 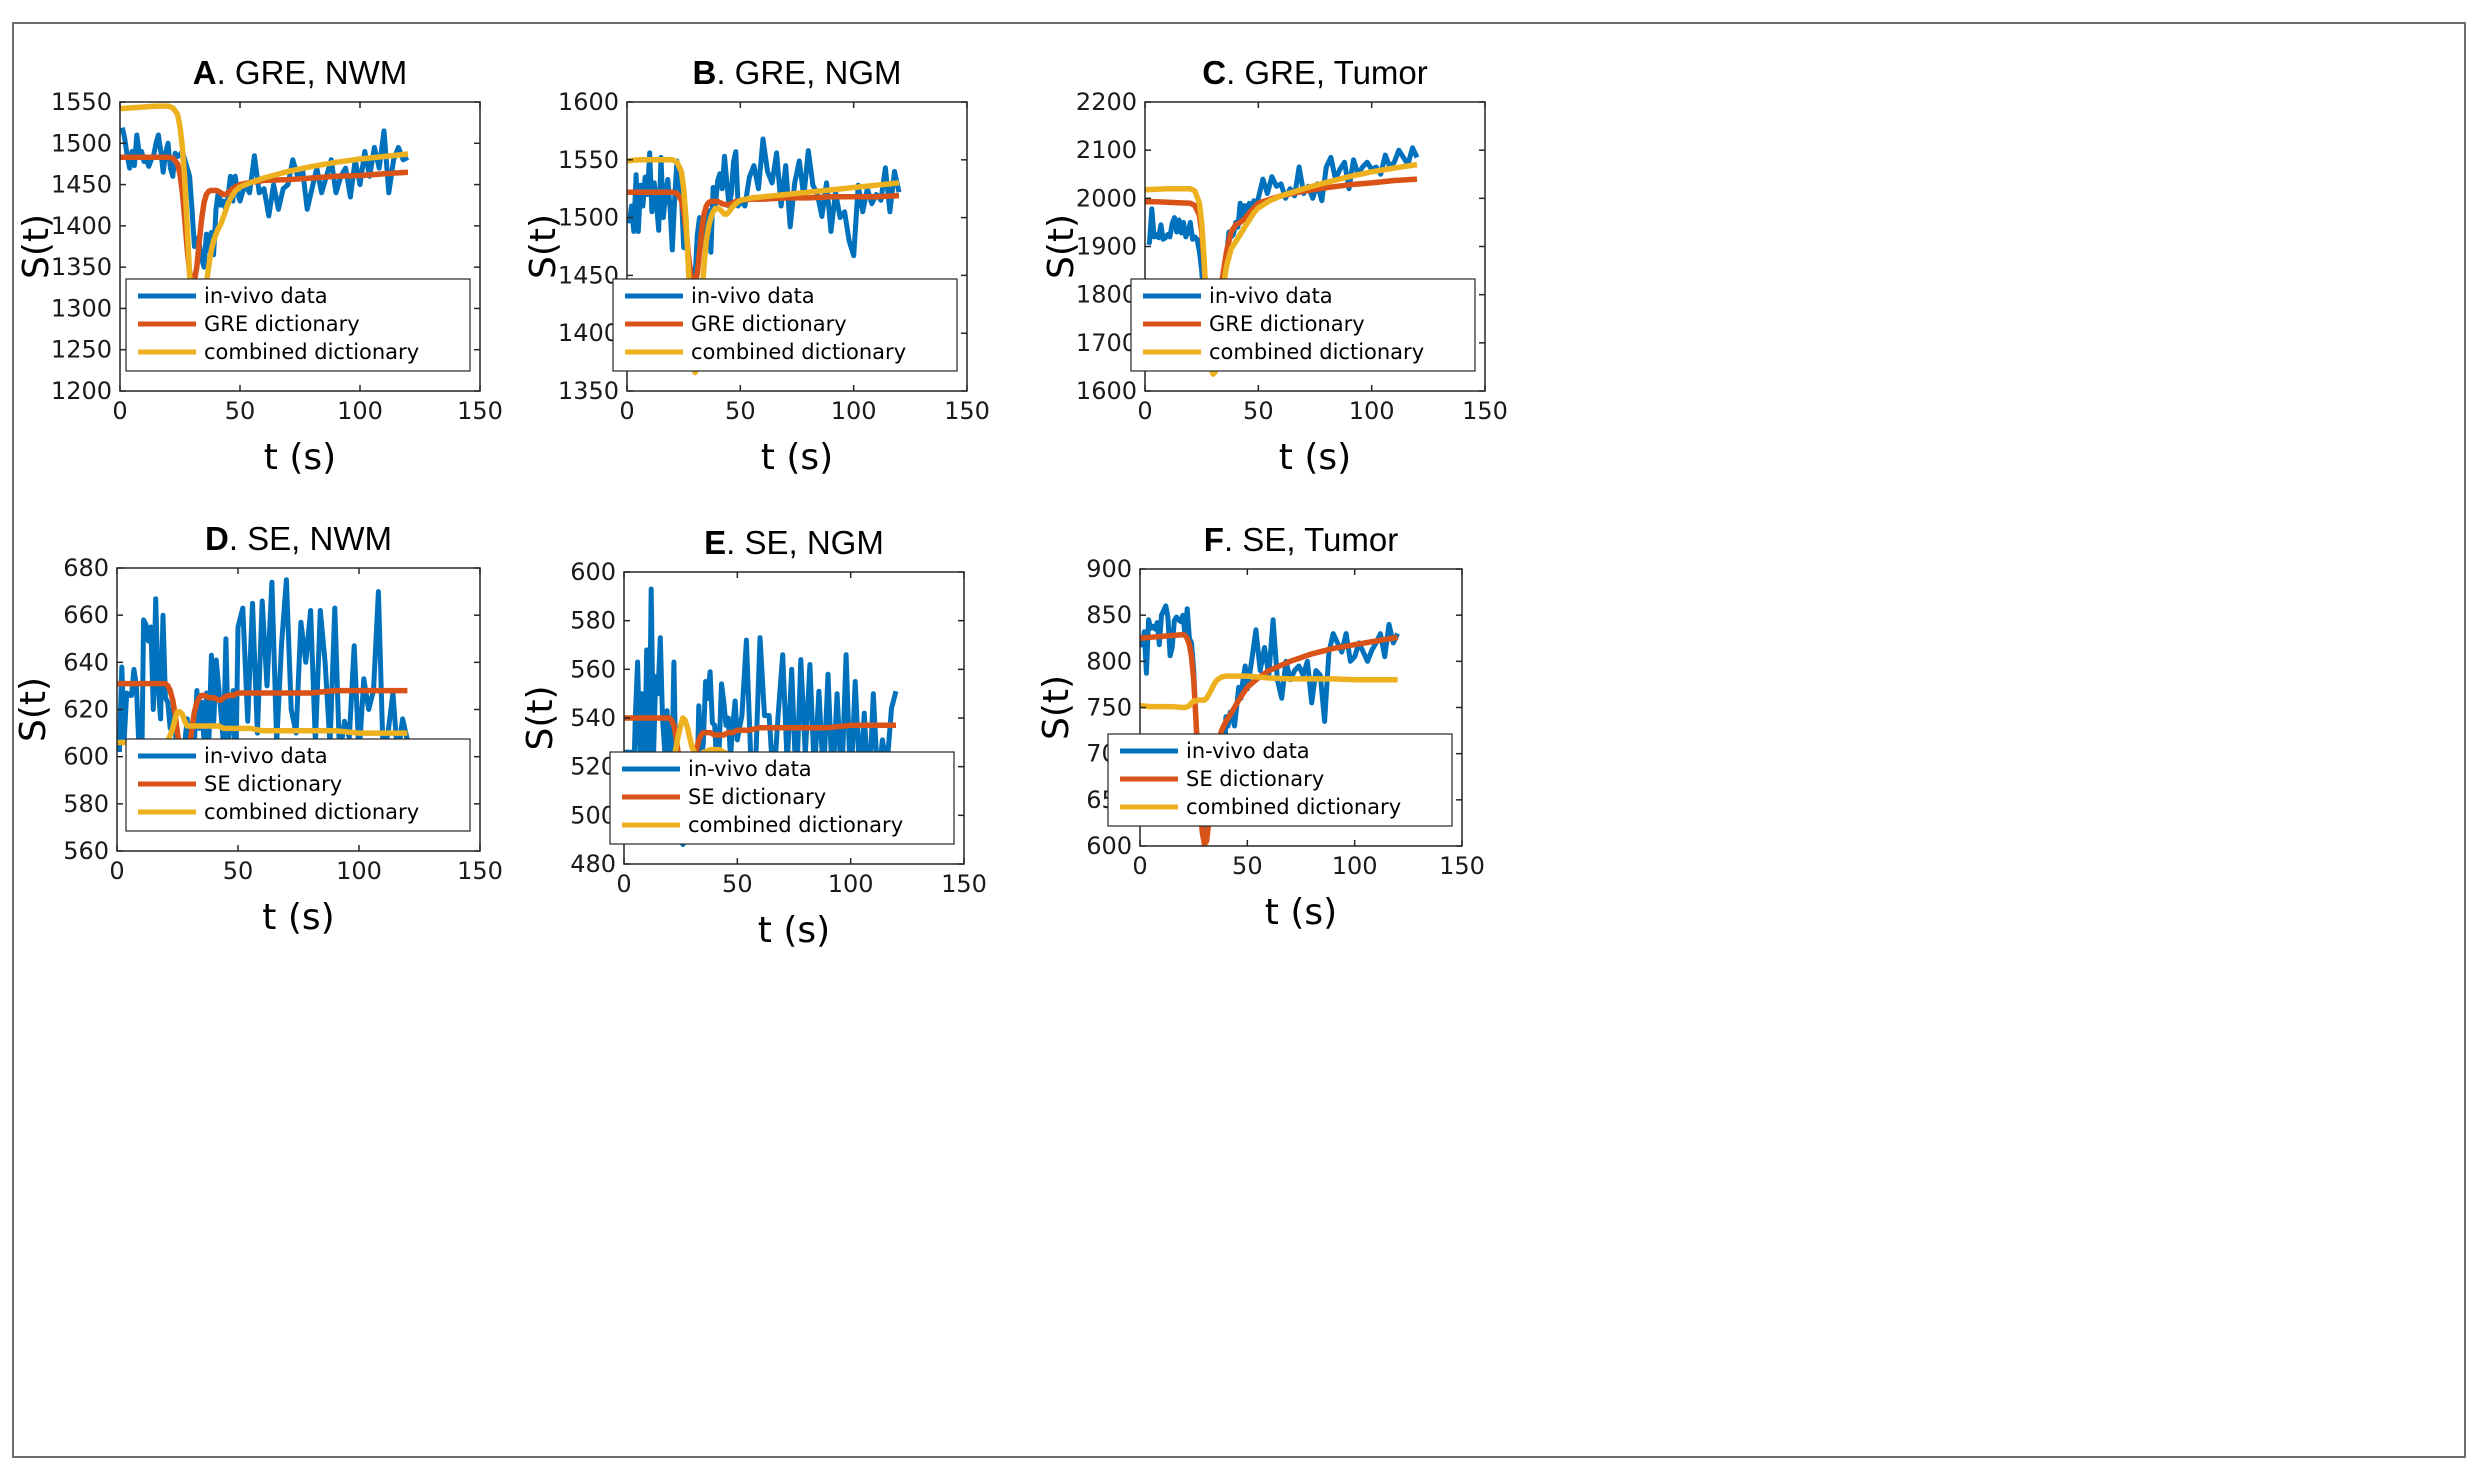 What do you see at coordinates (1106, 295) in the screenshot?
I see `y-tick-label: 1800` at bounding box center [1106, 295].